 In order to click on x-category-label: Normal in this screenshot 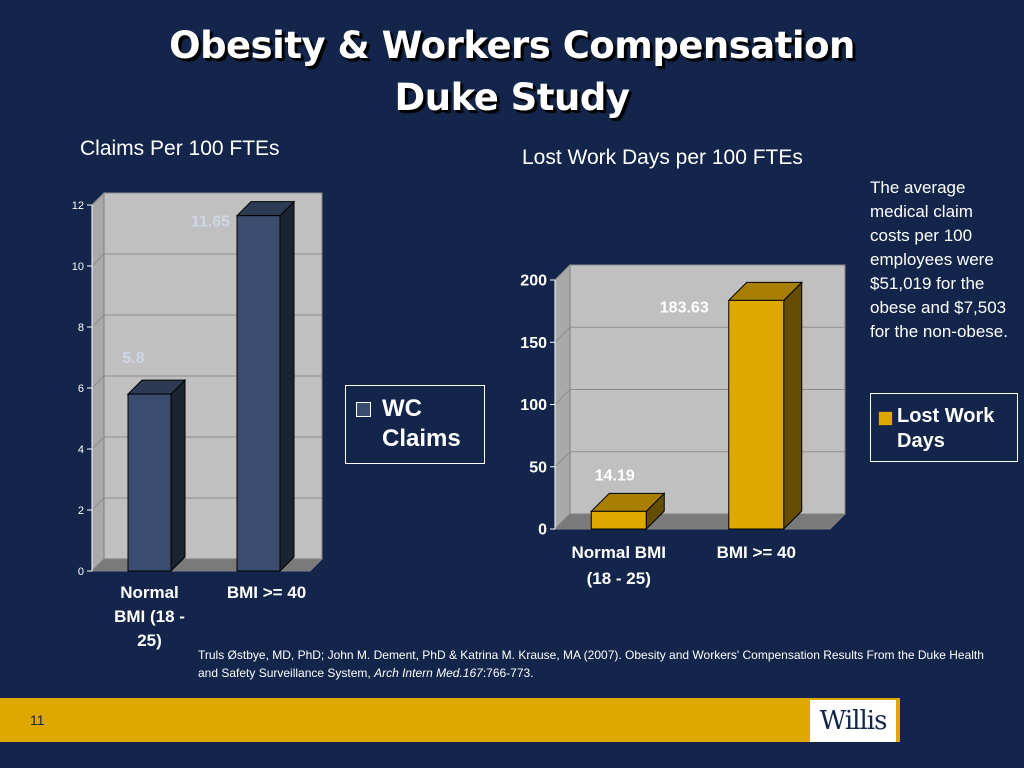, I will do `click(149, 592)`.